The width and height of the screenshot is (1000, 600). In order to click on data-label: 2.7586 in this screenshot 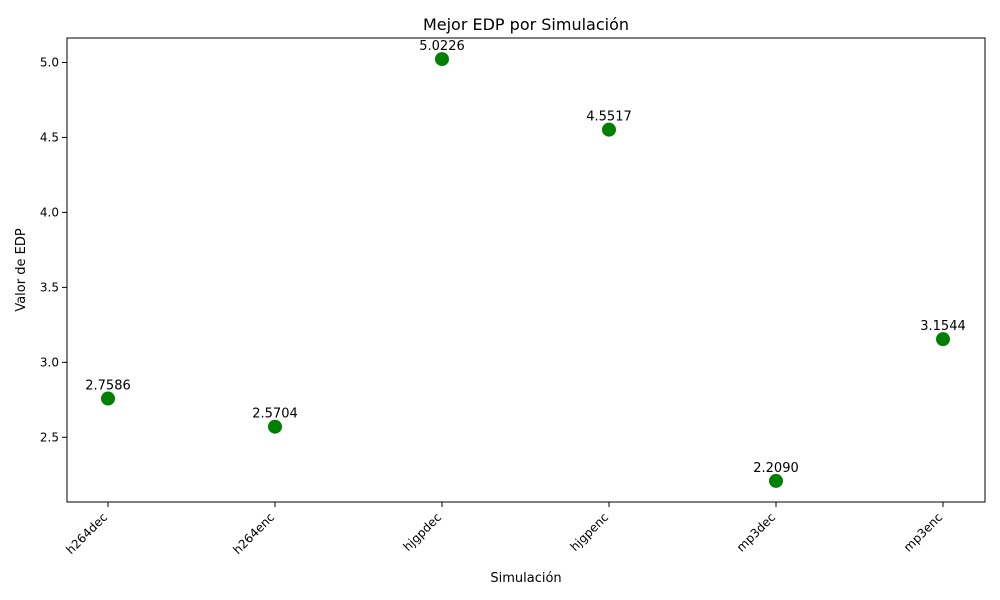, I will do `click(108, 386)`.